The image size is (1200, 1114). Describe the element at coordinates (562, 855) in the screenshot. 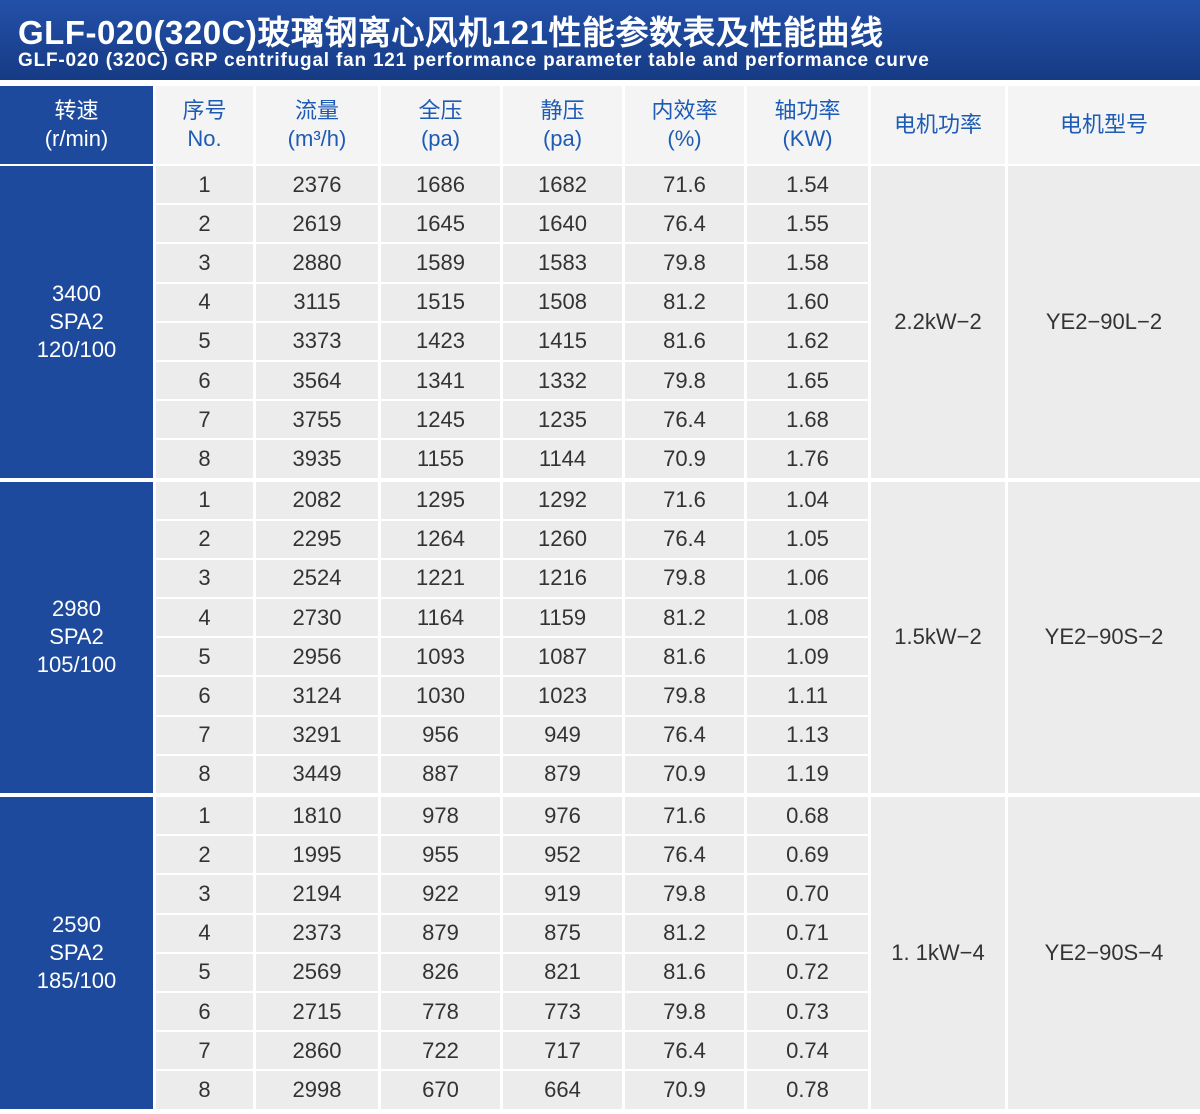

I see `data-cell: 952` at that location.